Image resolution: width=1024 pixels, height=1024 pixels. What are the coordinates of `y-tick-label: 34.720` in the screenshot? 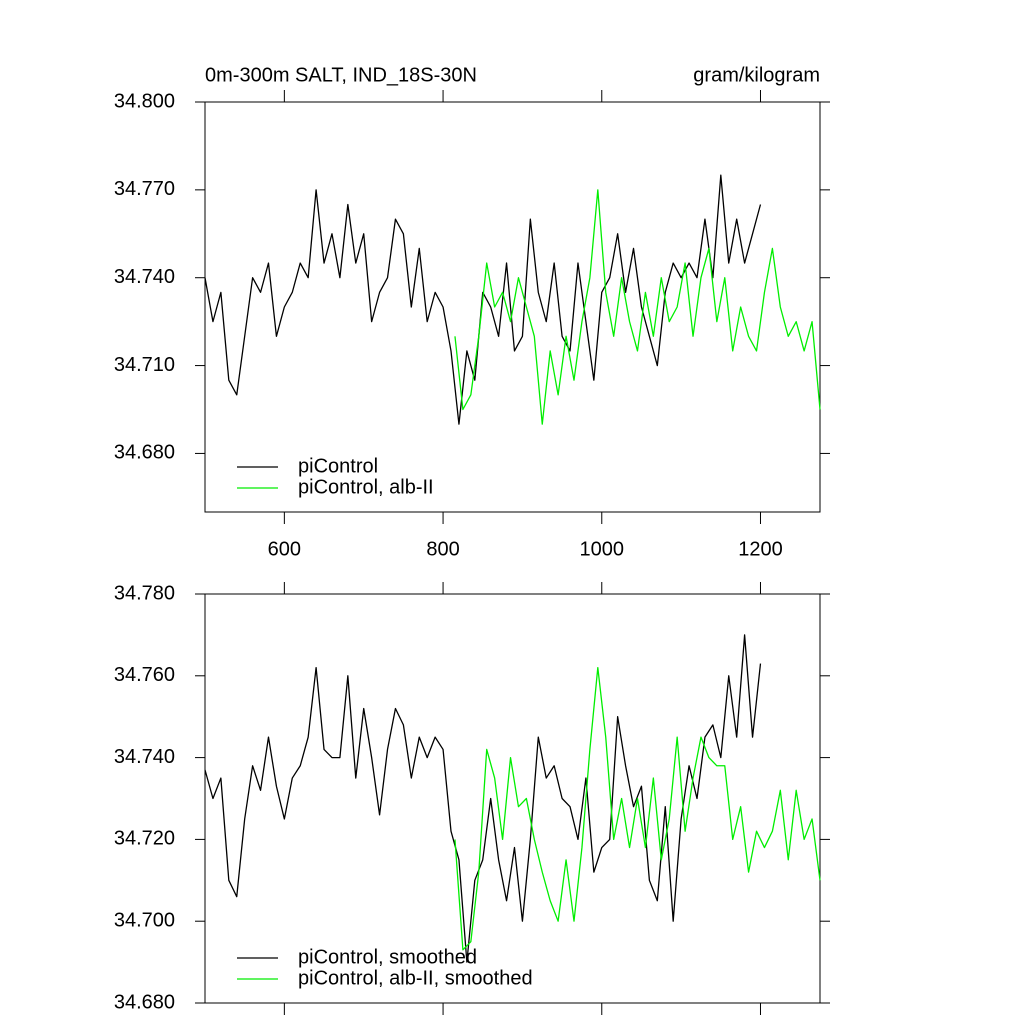 It's located at (144, 839).